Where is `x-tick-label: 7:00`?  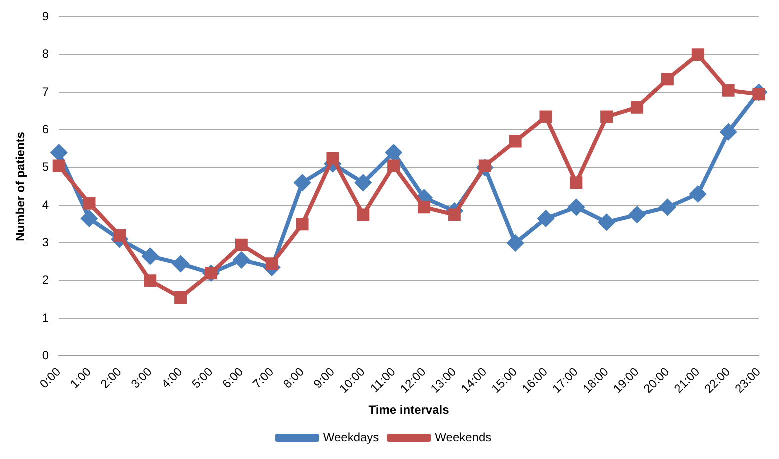
x-tick-label: 7:00 is located at coordinates (263, 378).